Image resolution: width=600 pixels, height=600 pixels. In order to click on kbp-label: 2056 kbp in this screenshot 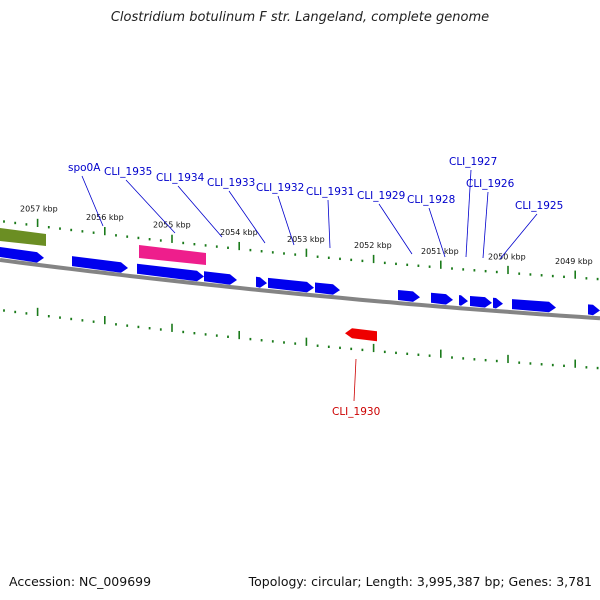, I will do `click(105, 217)`.